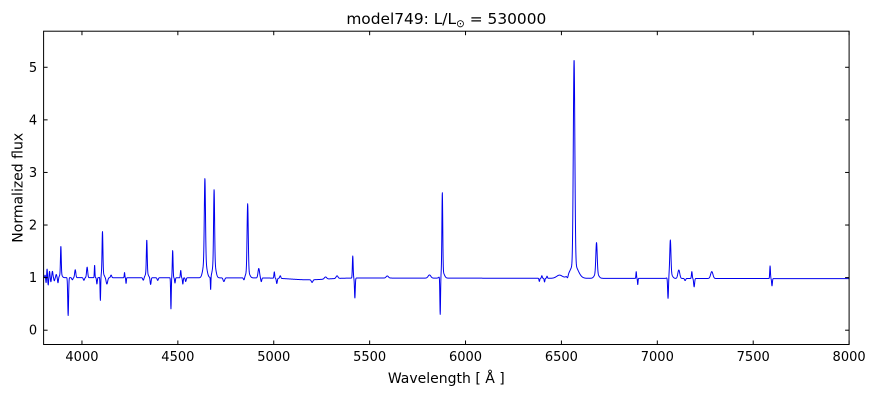  I want to click on y-axis-label: Normalized flux, so click(19, 188).